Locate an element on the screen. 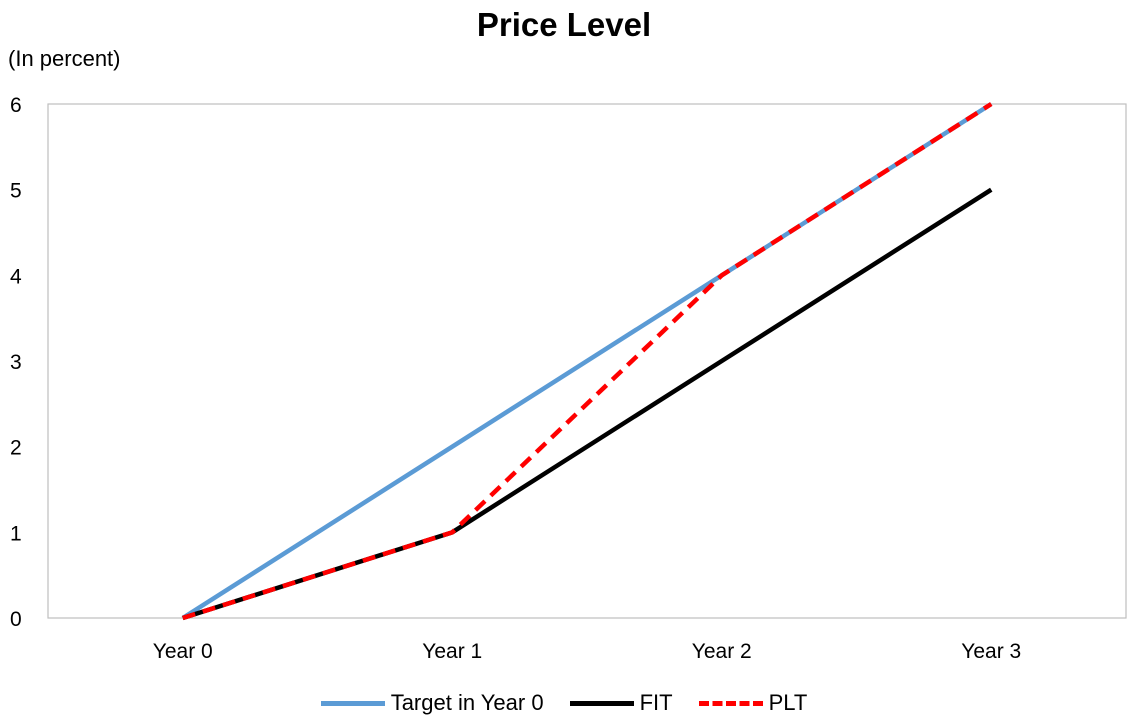 This screenshot has height=721, width=1128. y-tick-label: 2 is located at coordinates (16, 448).